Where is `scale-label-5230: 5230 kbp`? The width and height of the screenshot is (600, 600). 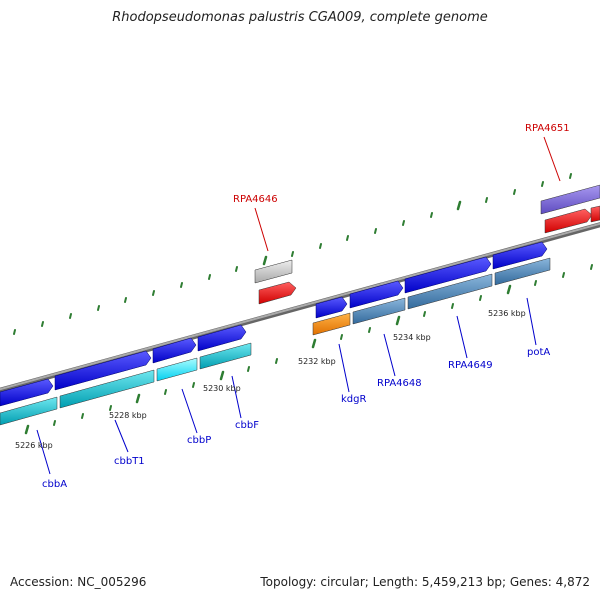
scale-label-5230: 5230 kbp is located at coordinates (222, 388).